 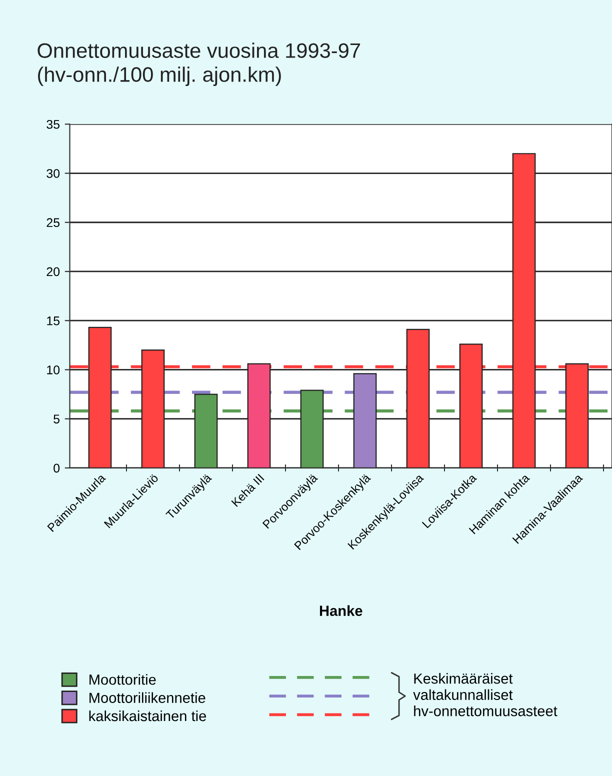 What do you see at coordinates (53, 321) in the screenshot?
I see `y-tick-label: 15` at bounding box center [53, 321].